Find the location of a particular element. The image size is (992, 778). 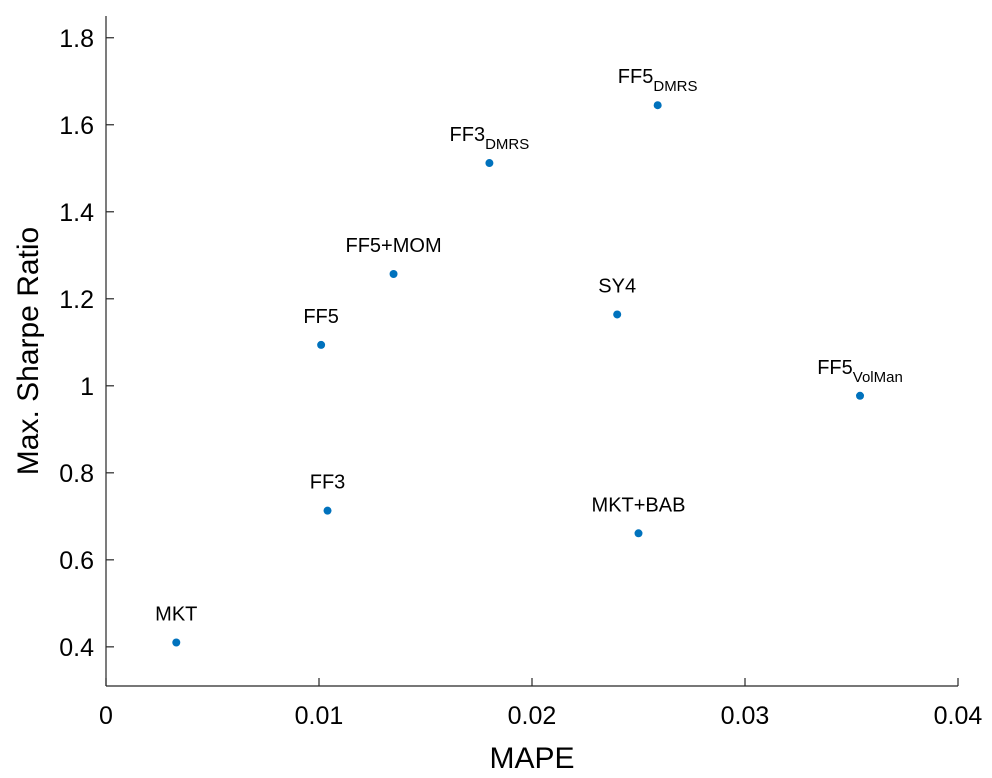

x-axis-ticks: 0 0.01 0.02 0.03 0.04 is located at coordinates (540, 704).